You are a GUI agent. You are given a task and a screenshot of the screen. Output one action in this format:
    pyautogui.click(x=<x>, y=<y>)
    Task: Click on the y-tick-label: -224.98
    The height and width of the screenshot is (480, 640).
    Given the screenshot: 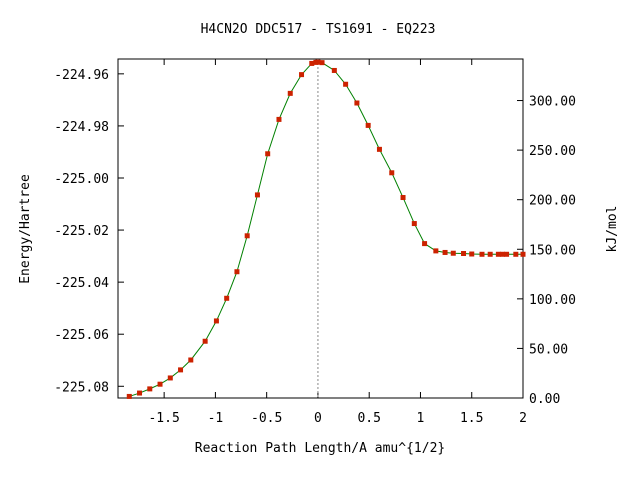 What is the action you would take?
    pyautogui.click(x=81, y=127)
    